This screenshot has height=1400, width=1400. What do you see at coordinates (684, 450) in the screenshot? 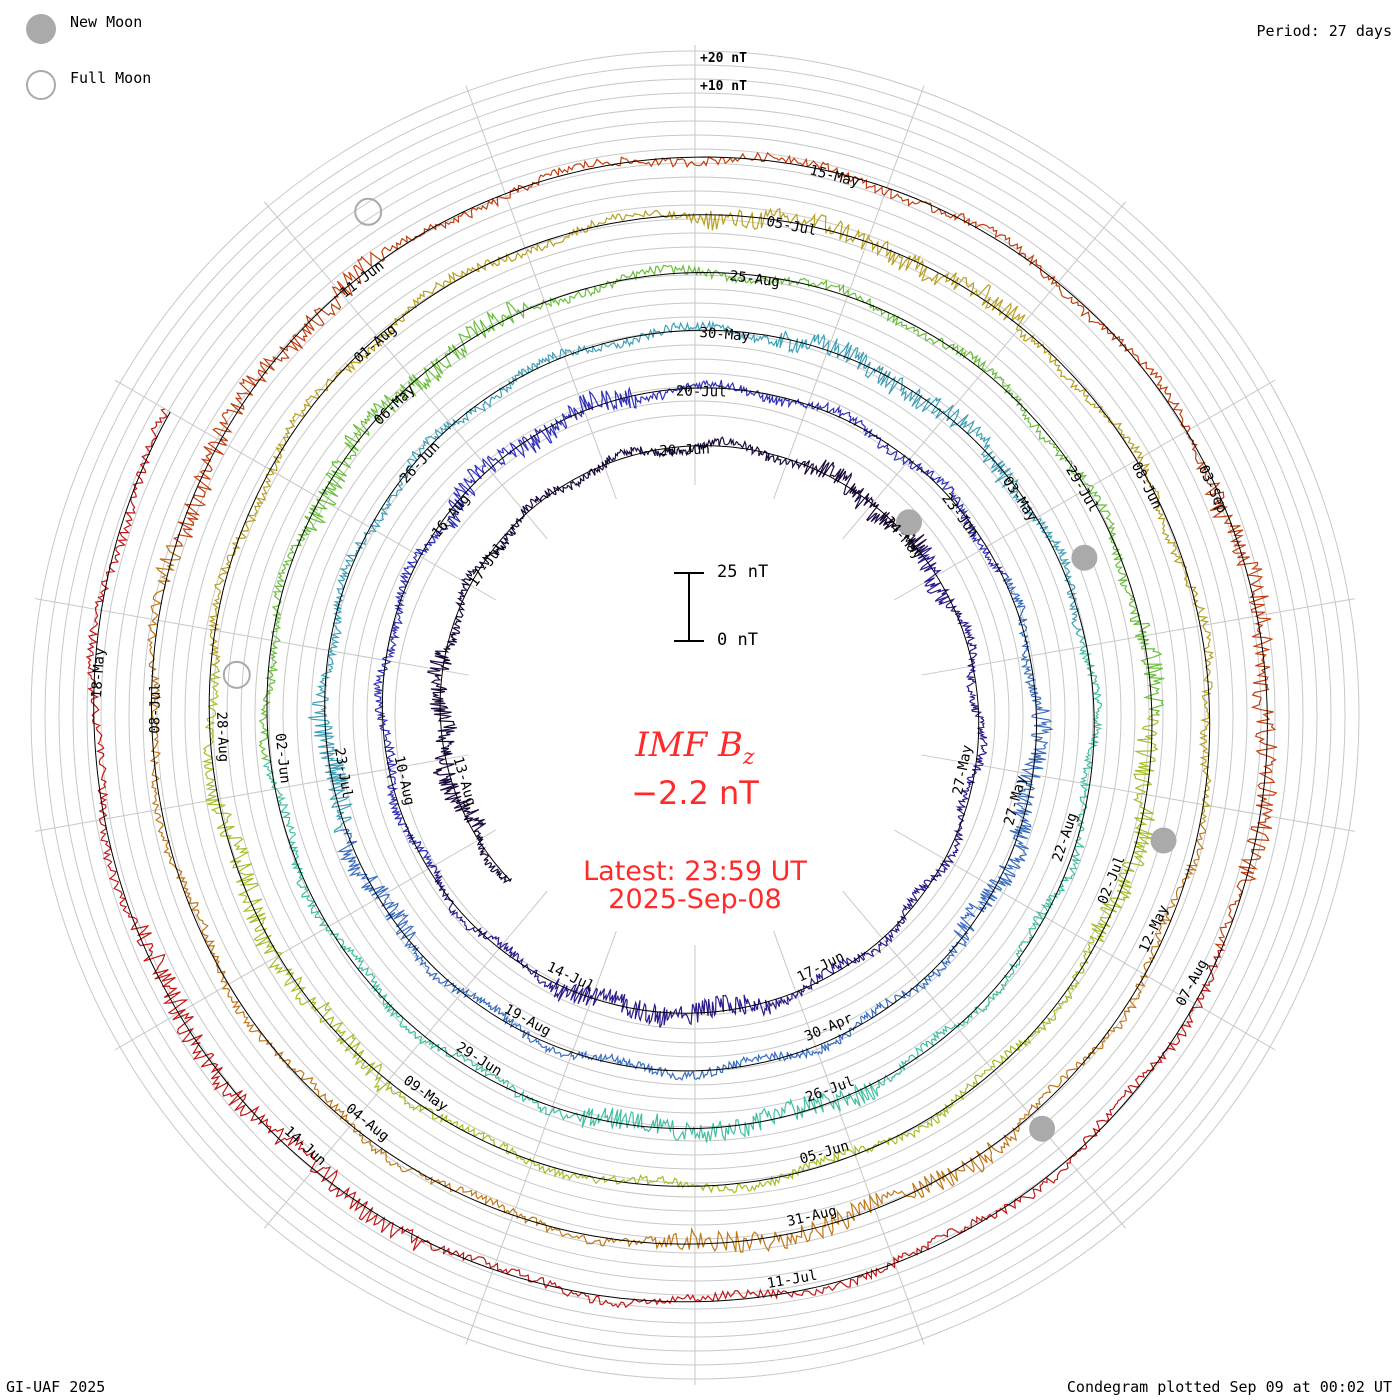
I see `date-label: 20-Jun` at bounding box center [684, 450].